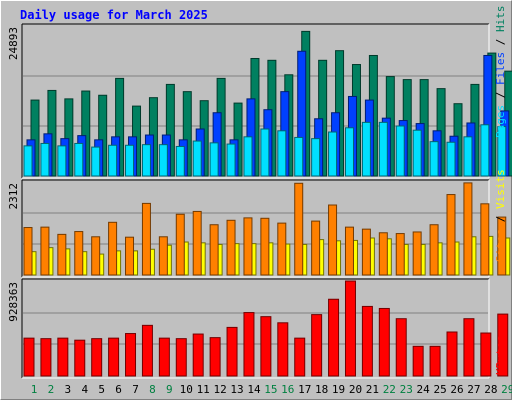 The height and width of the screenshot is (400, 512). I want to click on x-tick-label-day-25: 25, so click(439, 389).